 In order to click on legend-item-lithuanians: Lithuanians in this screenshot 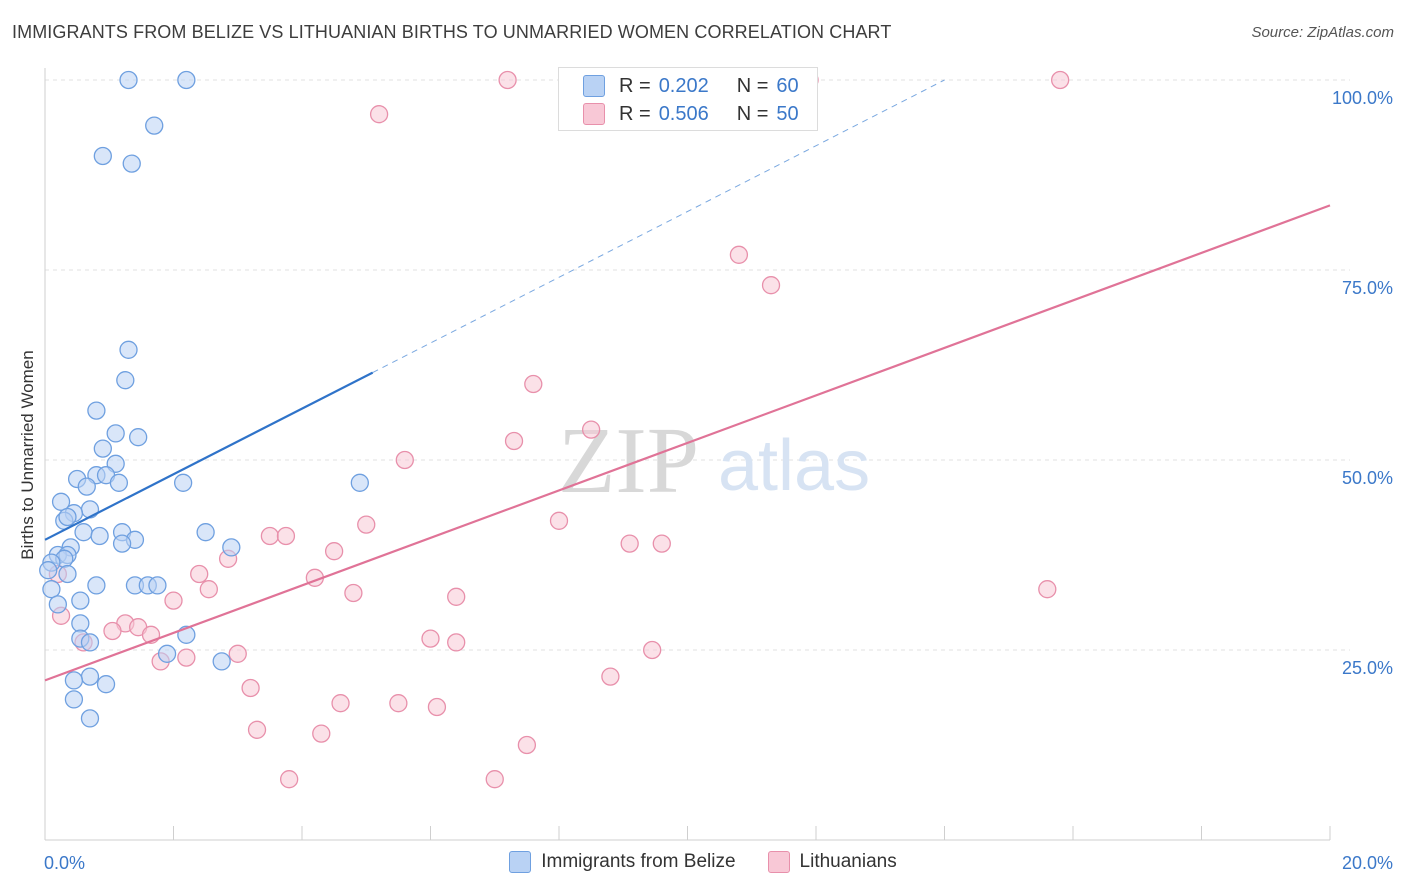, I will do `click(832, 862)`.